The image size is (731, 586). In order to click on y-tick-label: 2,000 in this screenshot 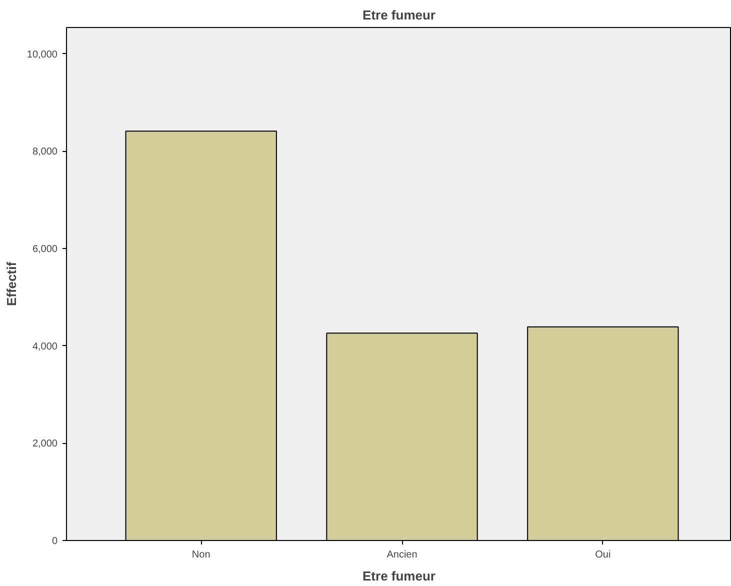, I will do `click(45, 444)`.